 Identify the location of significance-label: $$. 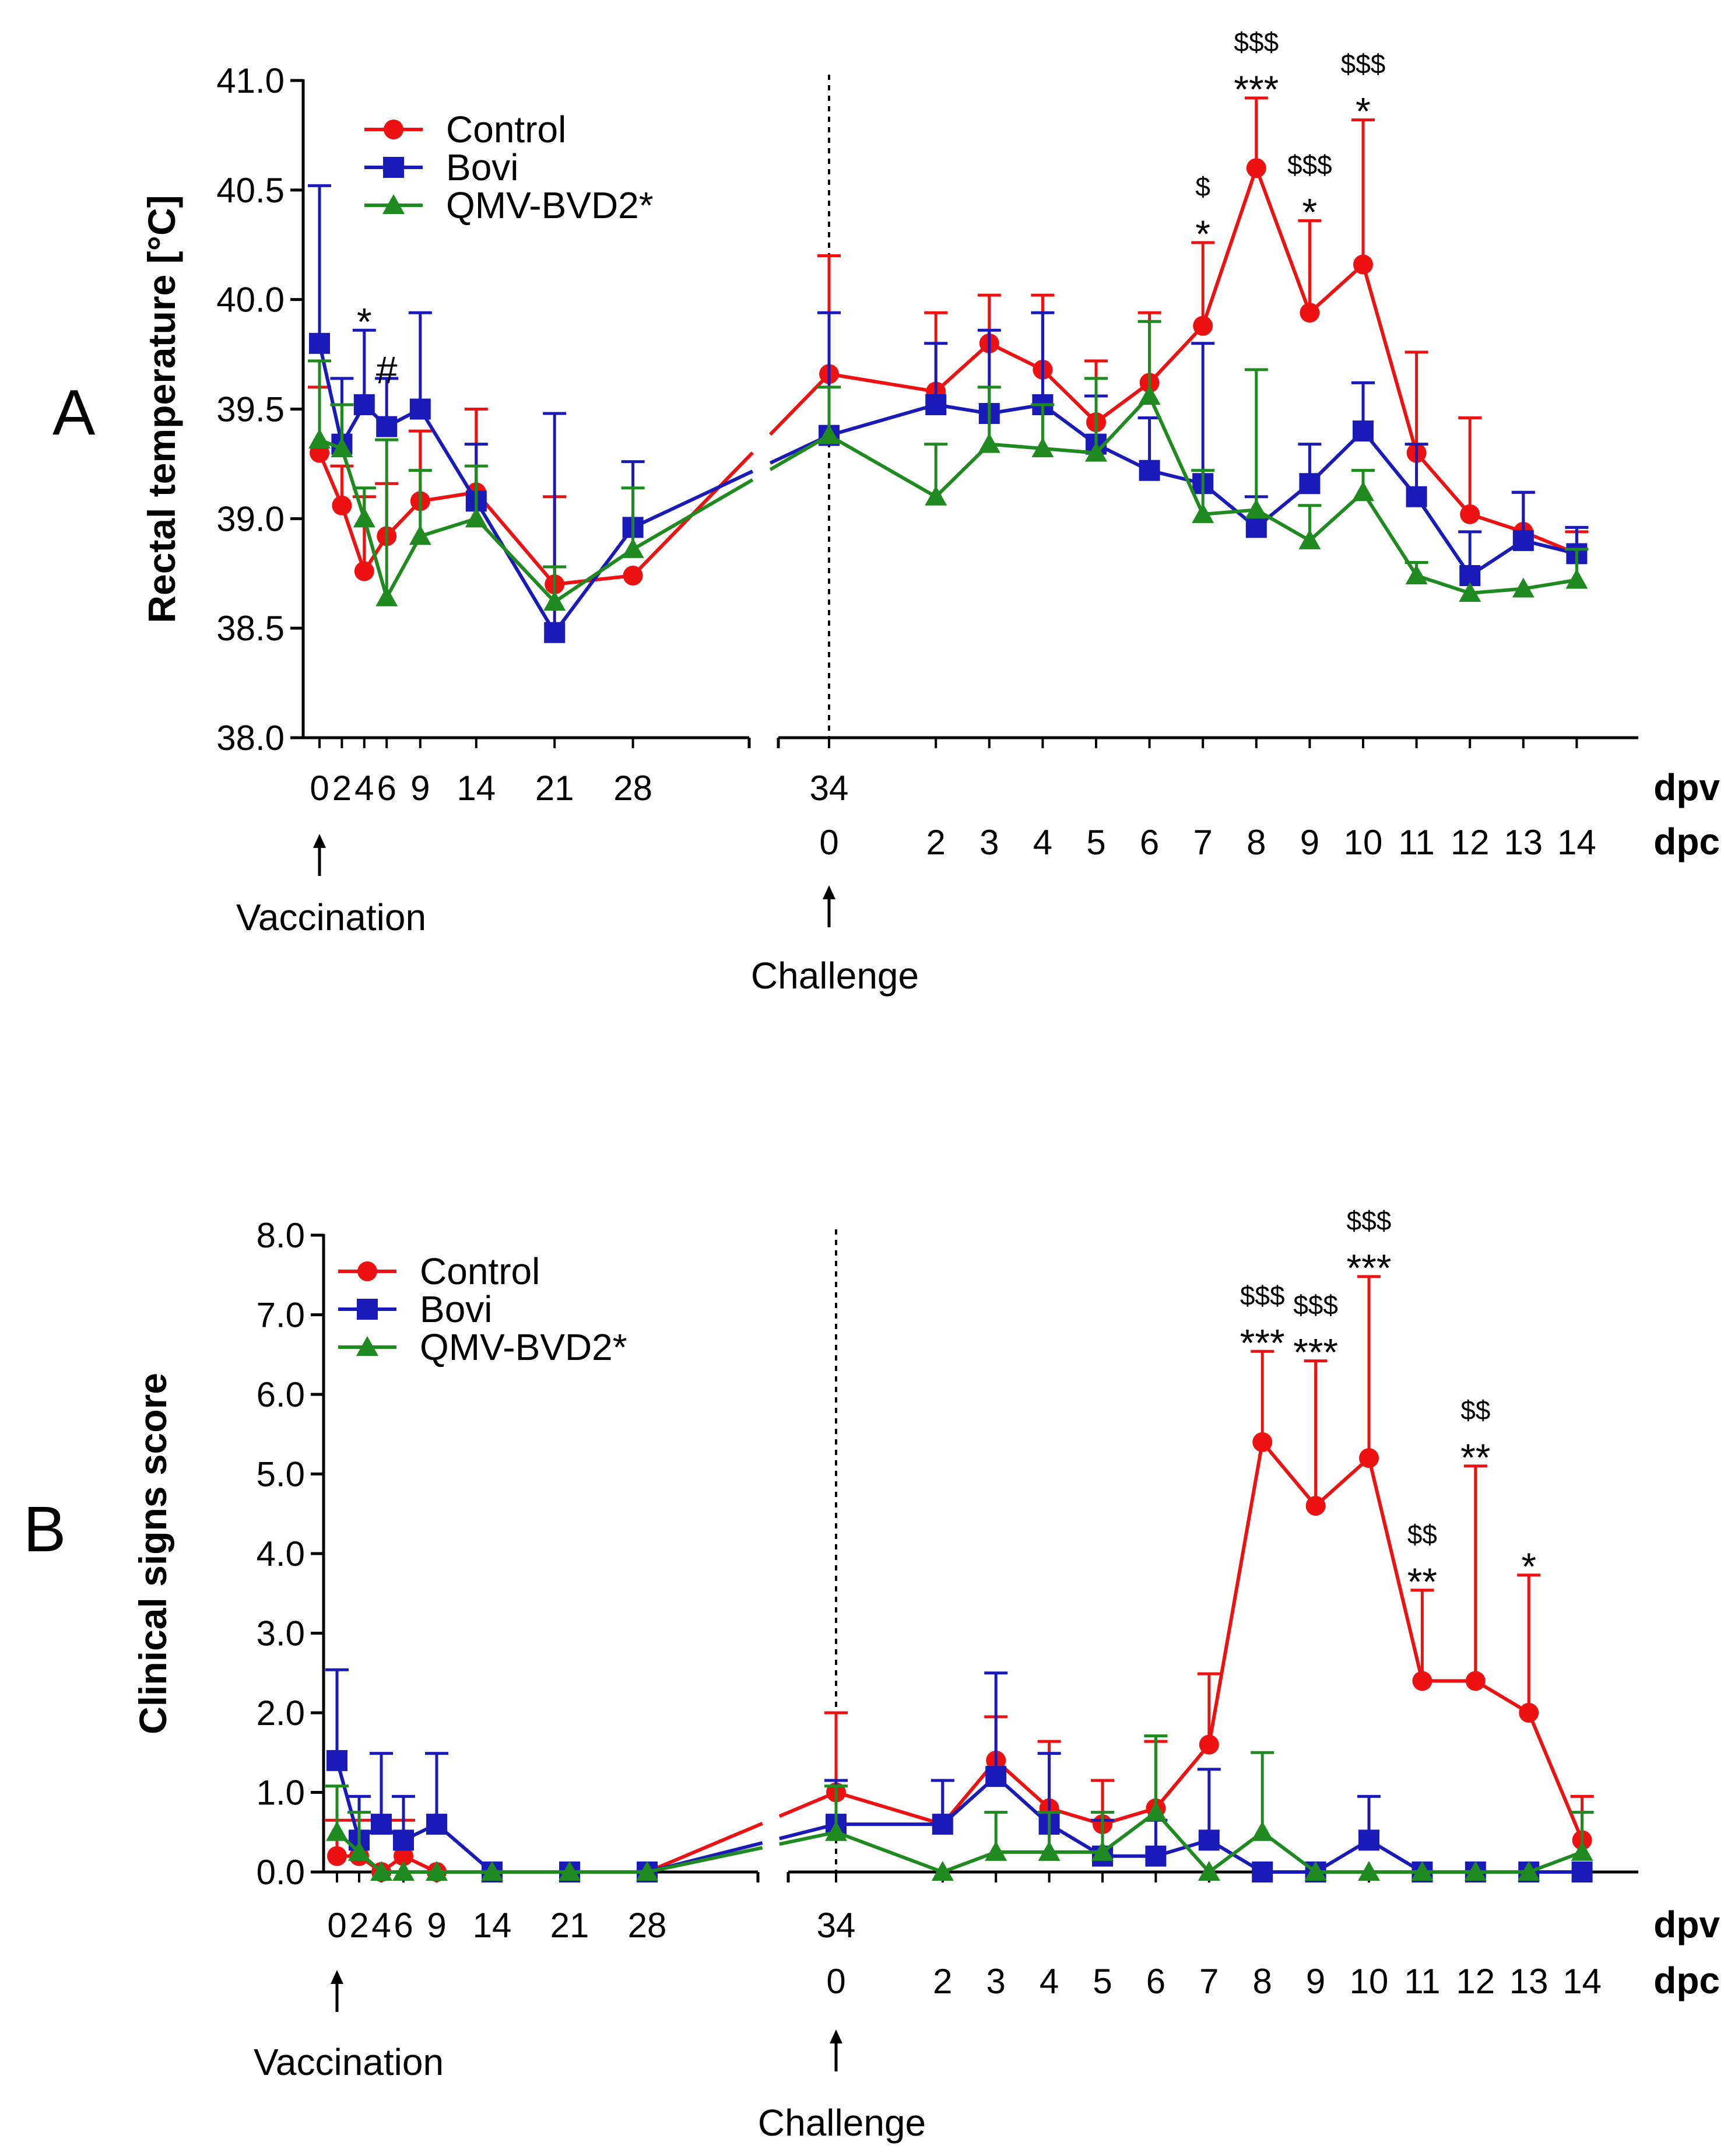
(1475, 1410).